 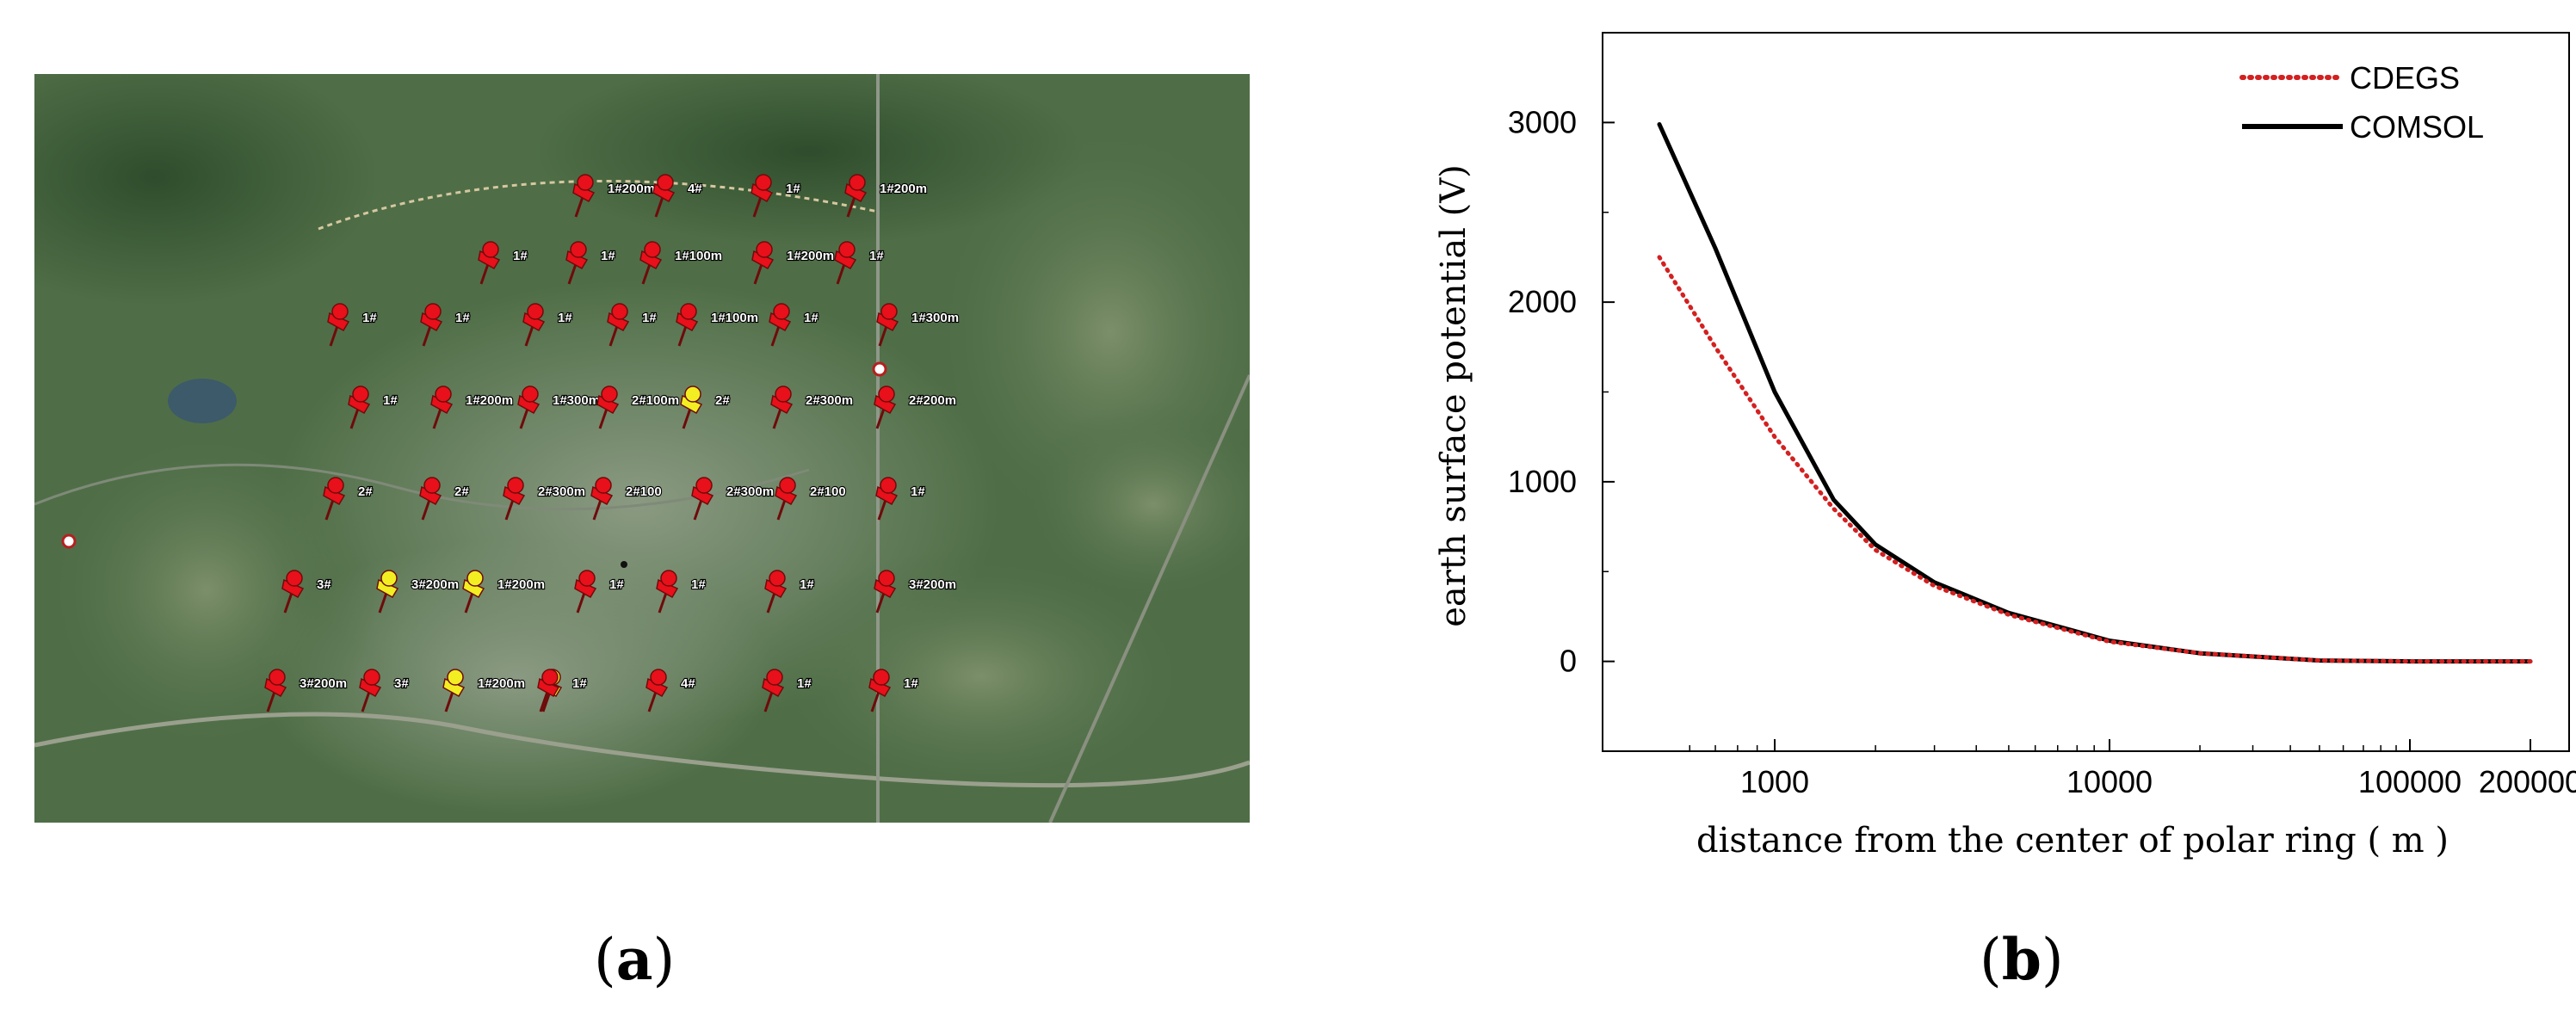 What do you see at coordinates (401, 683) in the screenshot?
I see `marker-label: 3#` at bounding box center [401, 683].